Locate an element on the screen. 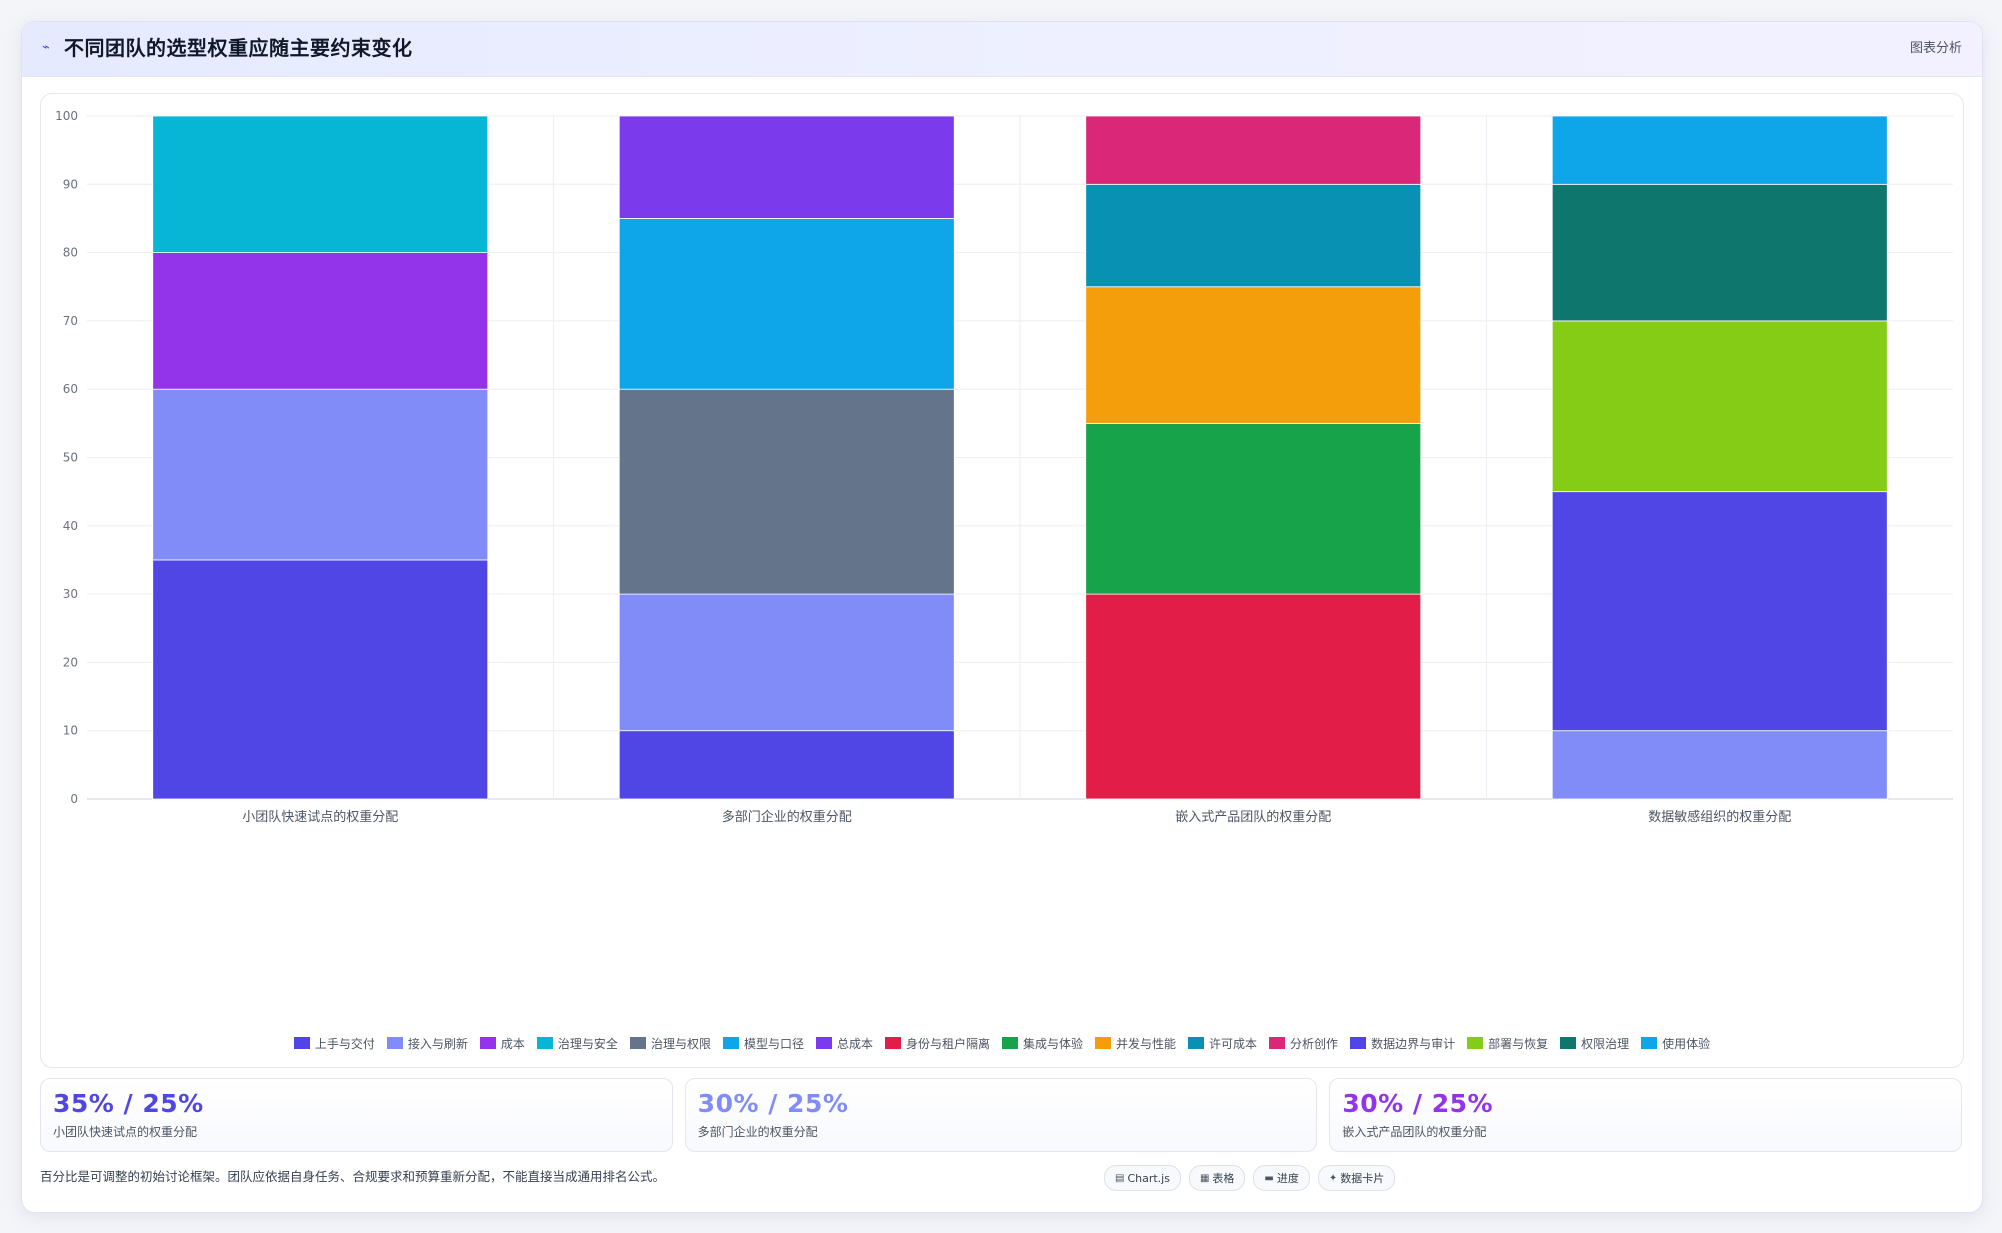  stat-value: 35% / 25% is located at coordinates (128, 1103).